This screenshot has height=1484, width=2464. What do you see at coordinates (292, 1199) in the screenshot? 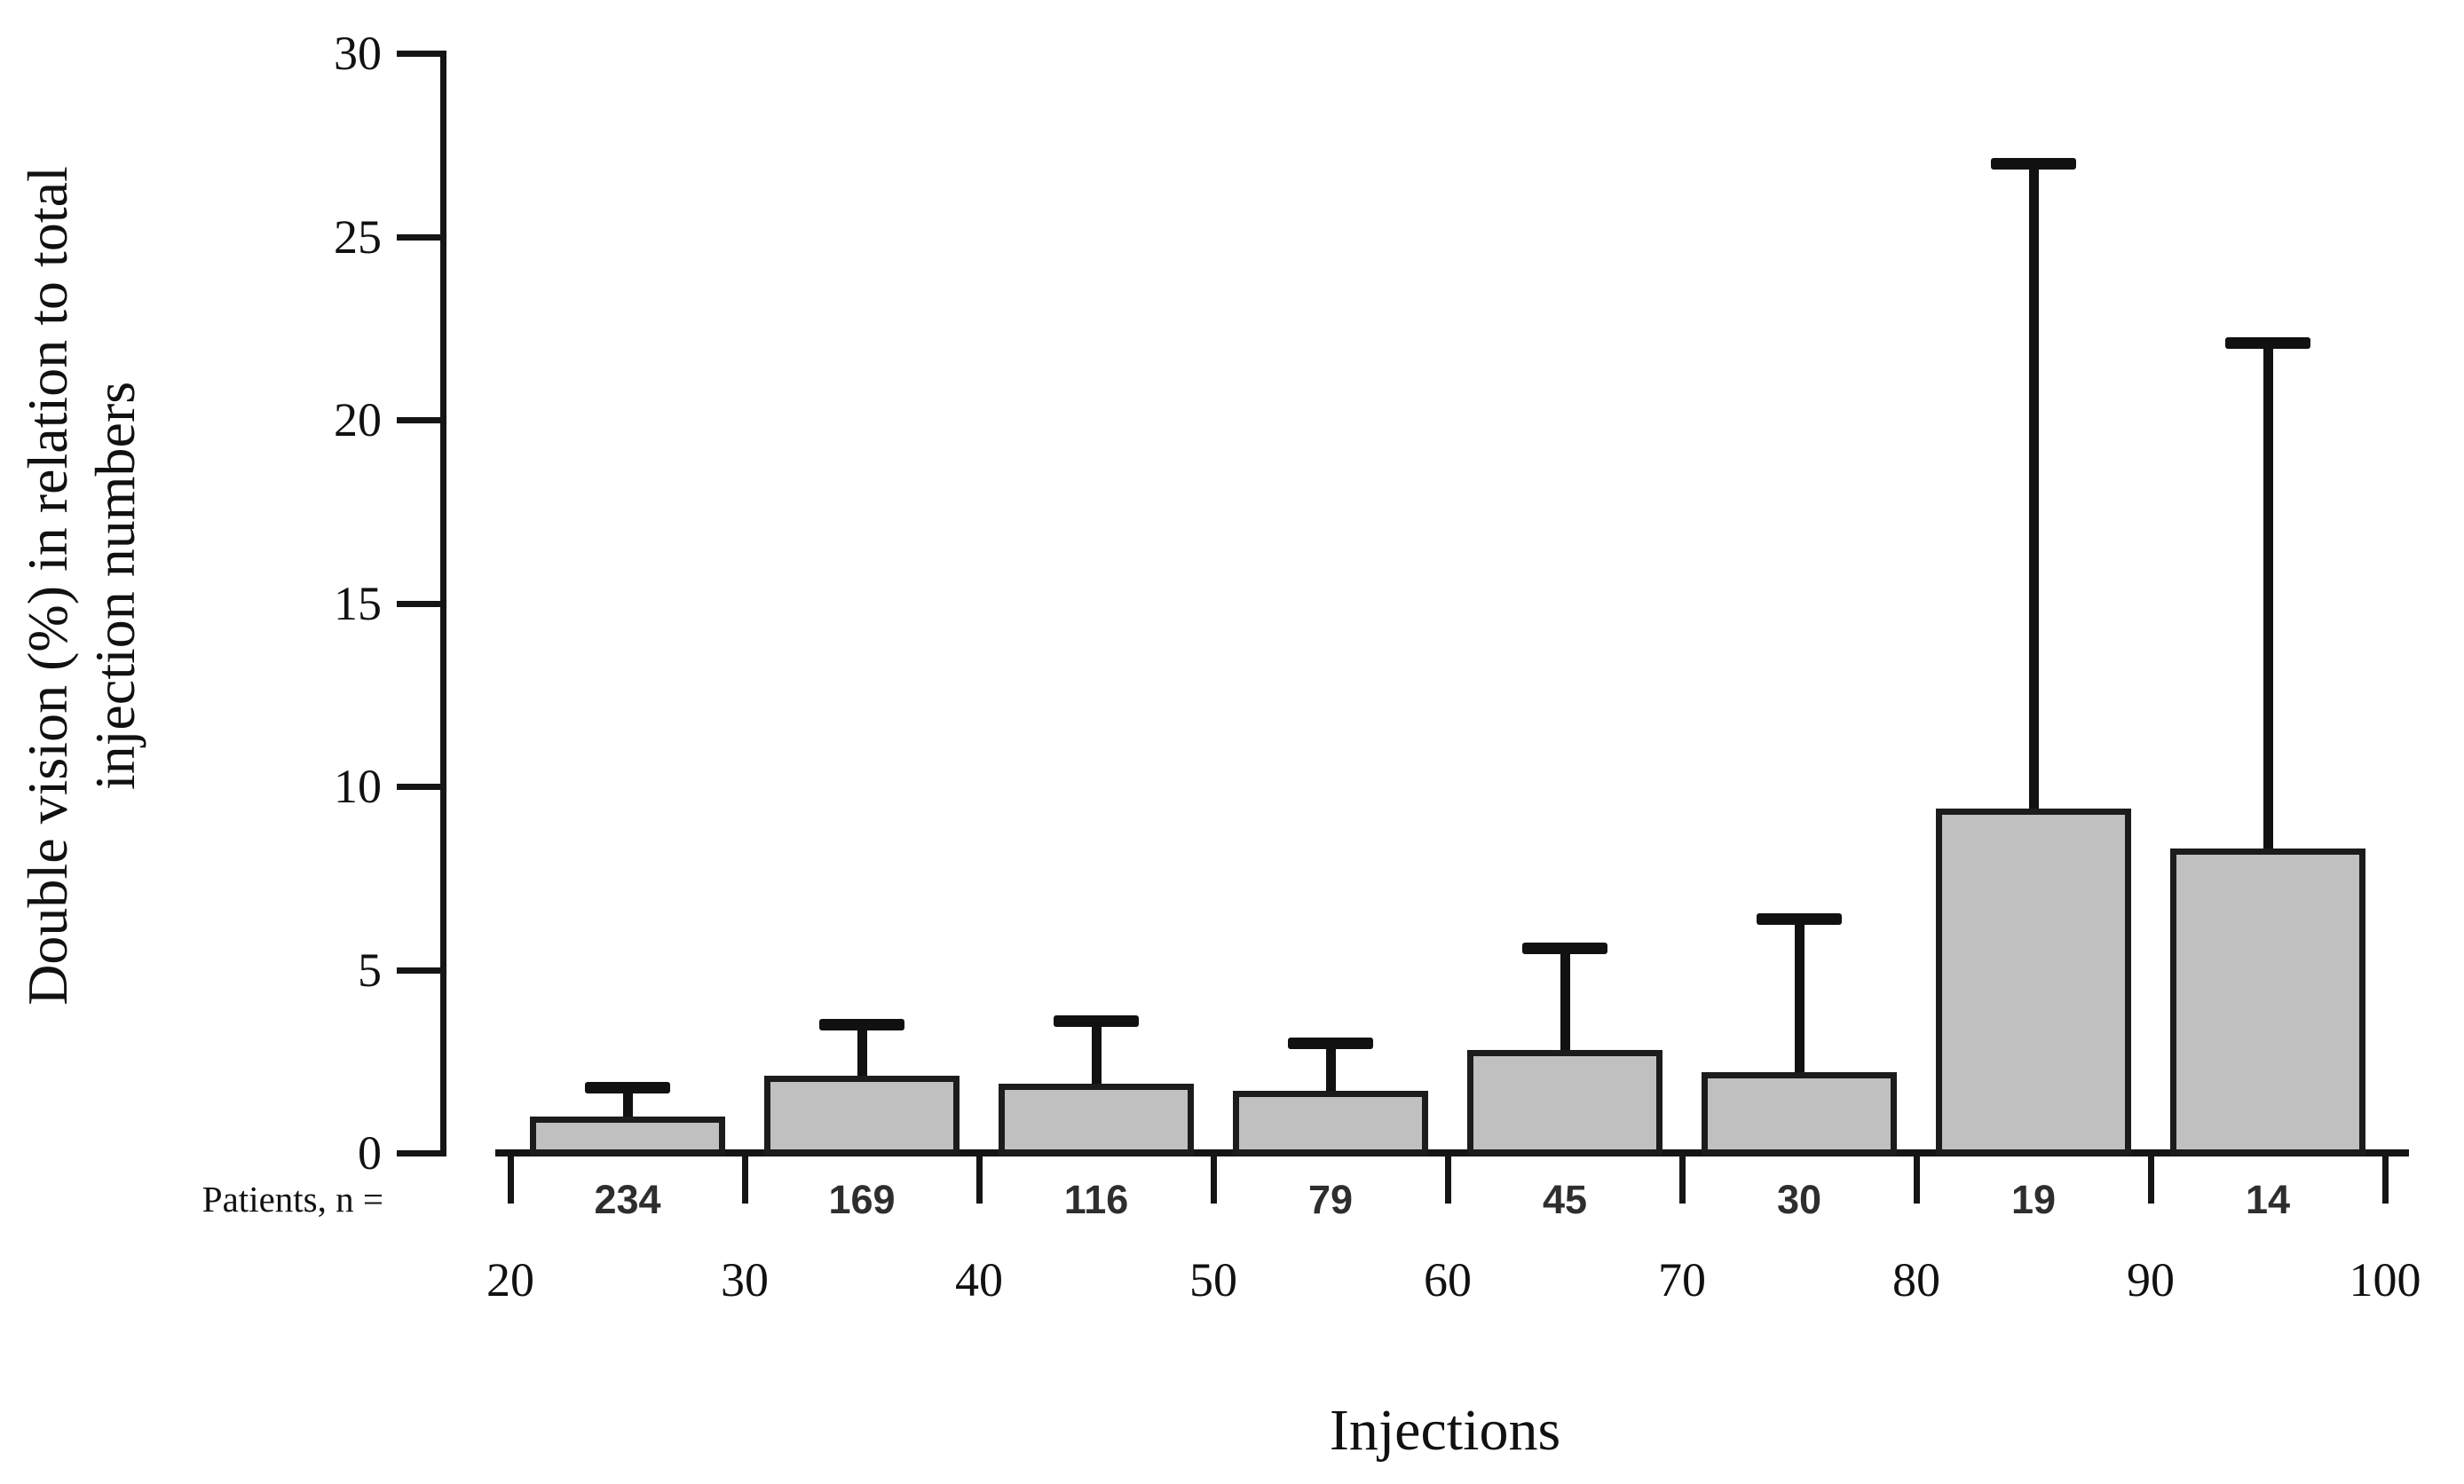
I see `patients-row-label: Patients, n =` at bounding box center [292, 1199].